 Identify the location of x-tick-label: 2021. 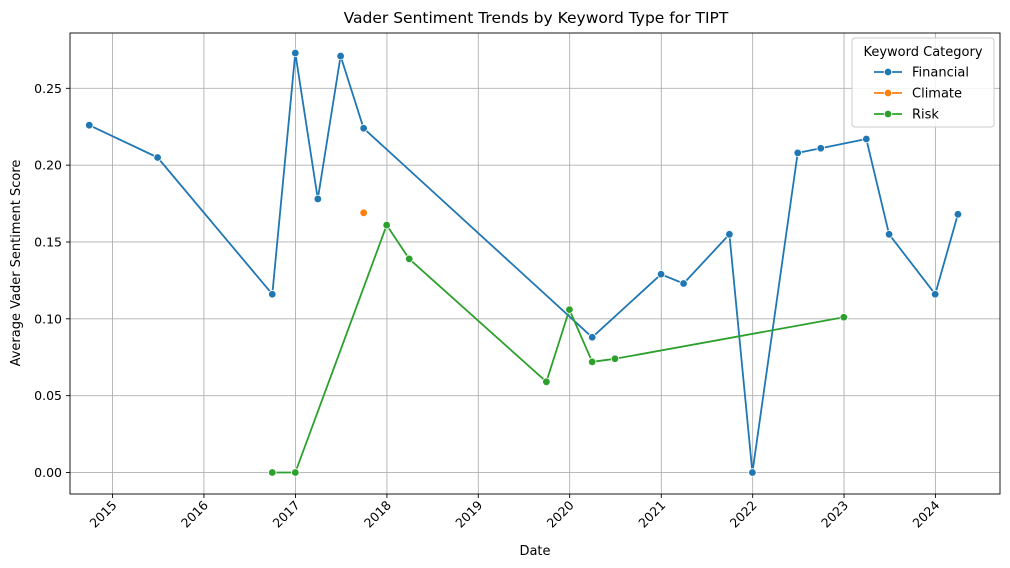
(651, 514).